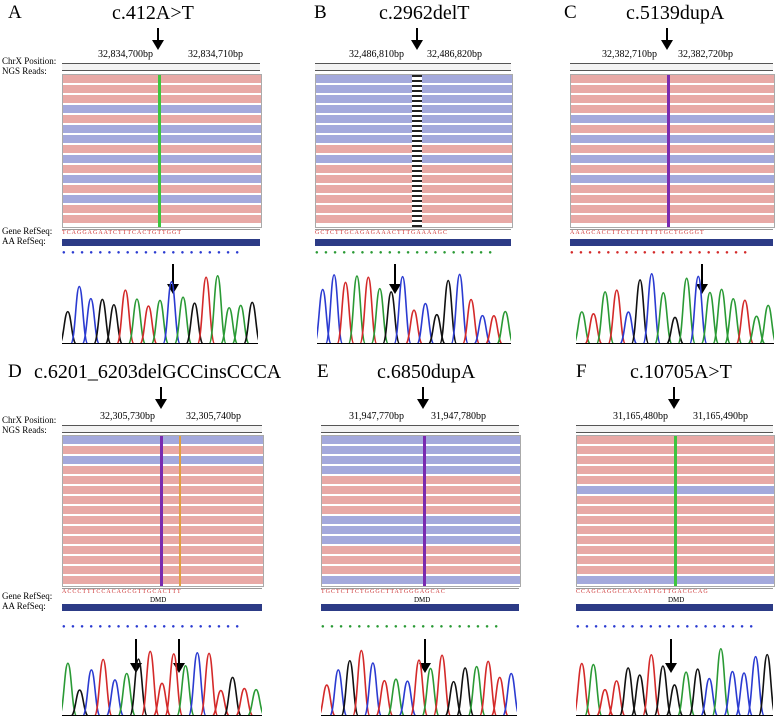 The image size is (778, 718). Describe the element at coordinates (640, 416) in the screenshot. I see `position-left: 31,165,480bp` at that location.